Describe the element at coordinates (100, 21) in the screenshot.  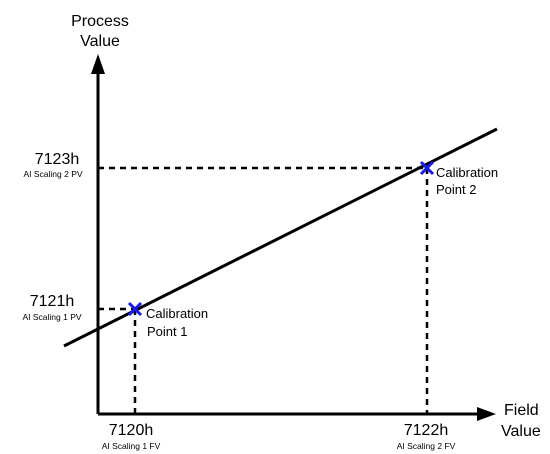
I see `y-axis-title-line1: Process` at that location.